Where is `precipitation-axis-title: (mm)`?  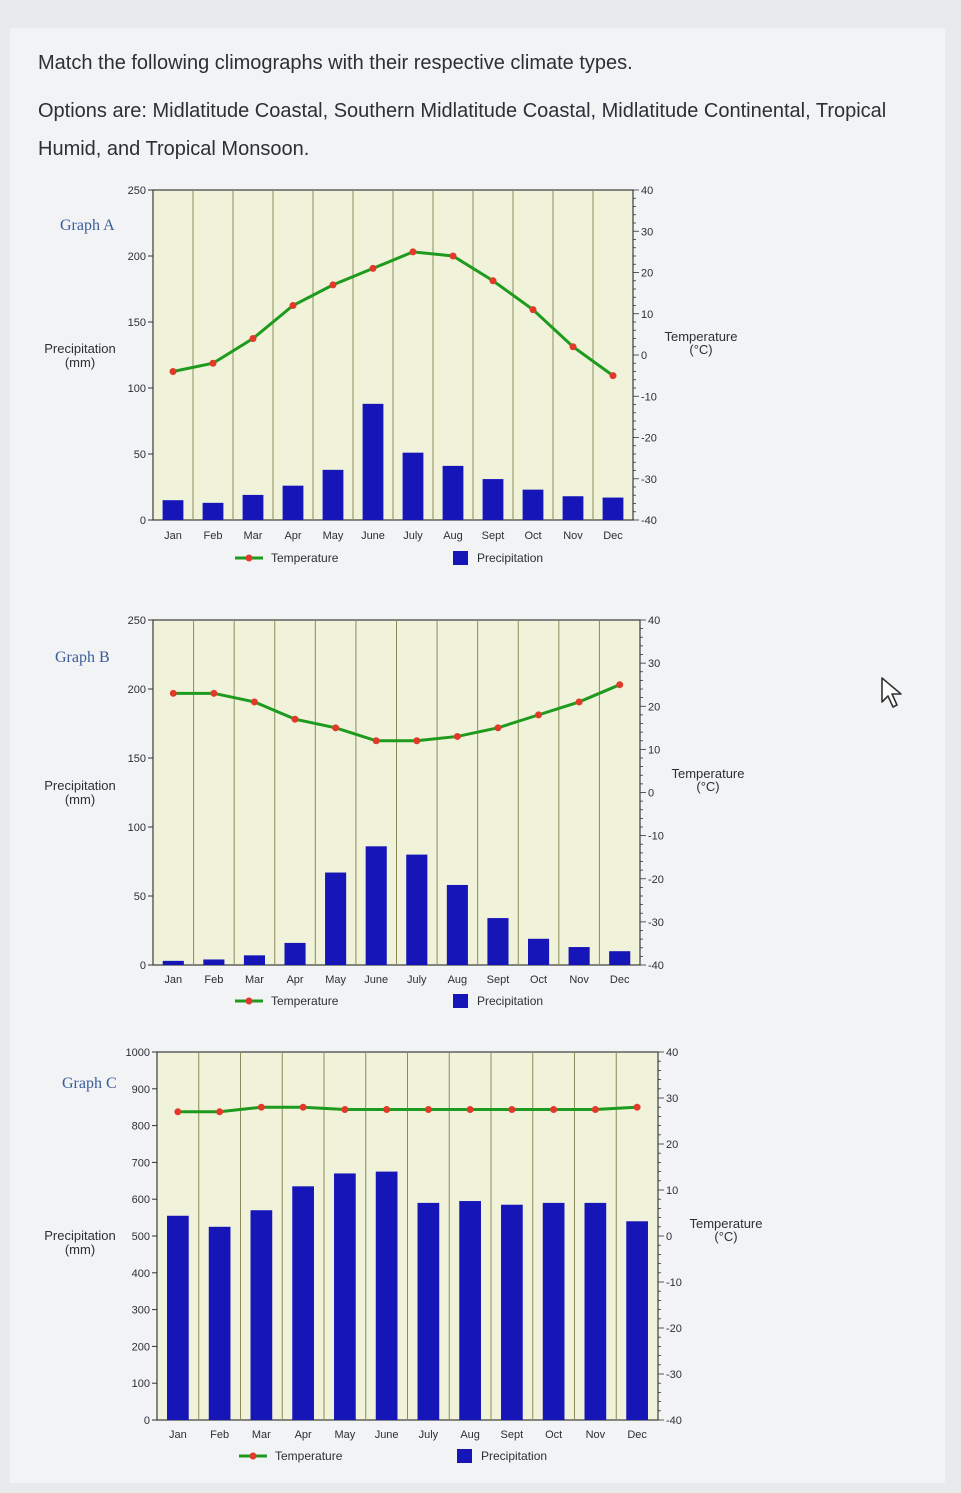
precipitation-axis-title: (mm) is located at coordinates (80, 1249).